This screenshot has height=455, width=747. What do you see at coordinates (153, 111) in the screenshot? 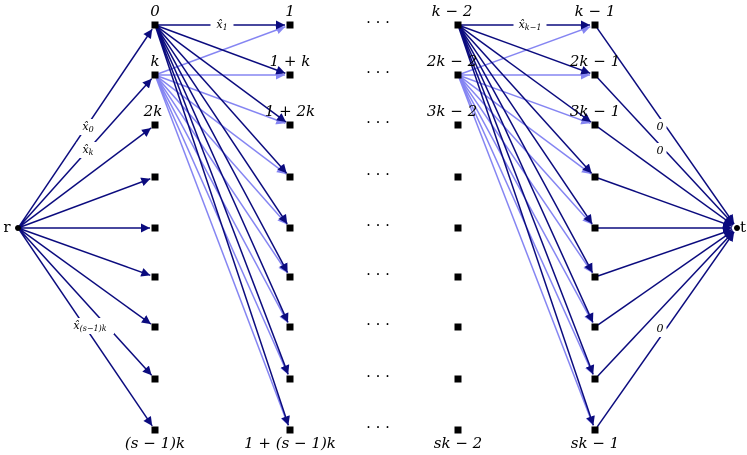
I see `node-label: 2k` at bounding box center [153, 111].